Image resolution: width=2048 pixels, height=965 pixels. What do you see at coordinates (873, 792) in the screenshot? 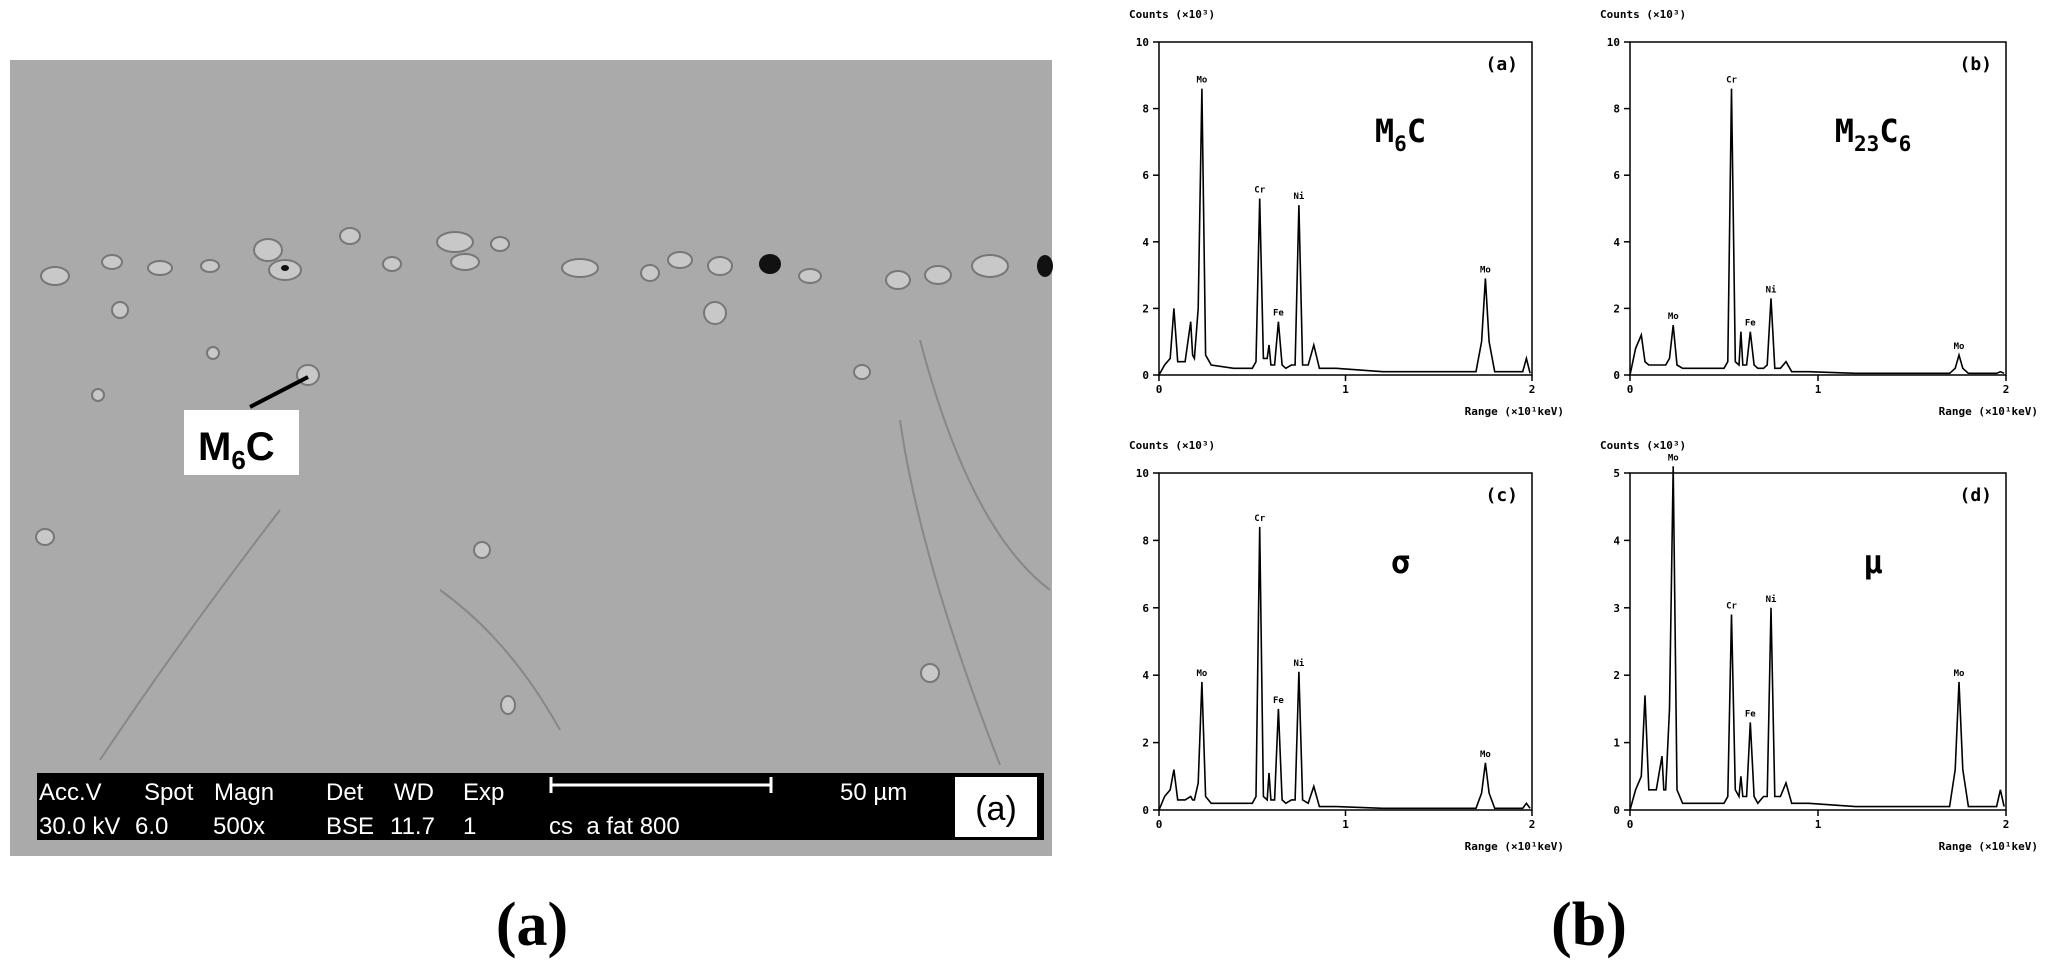
I see `scale-bar-label: 50 µm` at bounding box center [873, 792].